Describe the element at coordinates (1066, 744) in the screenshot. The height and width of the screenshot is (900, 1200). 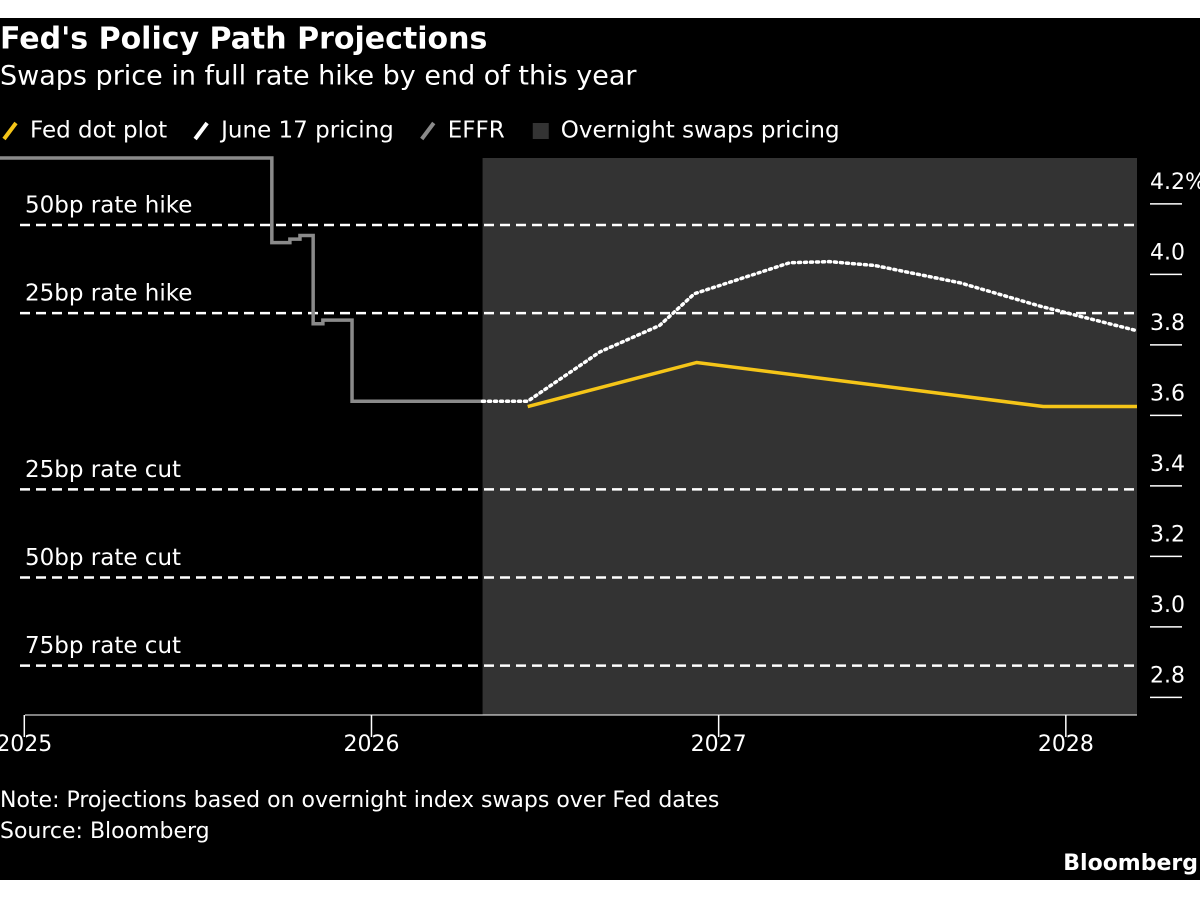
I see `x-tick-label: 2028` at that location.